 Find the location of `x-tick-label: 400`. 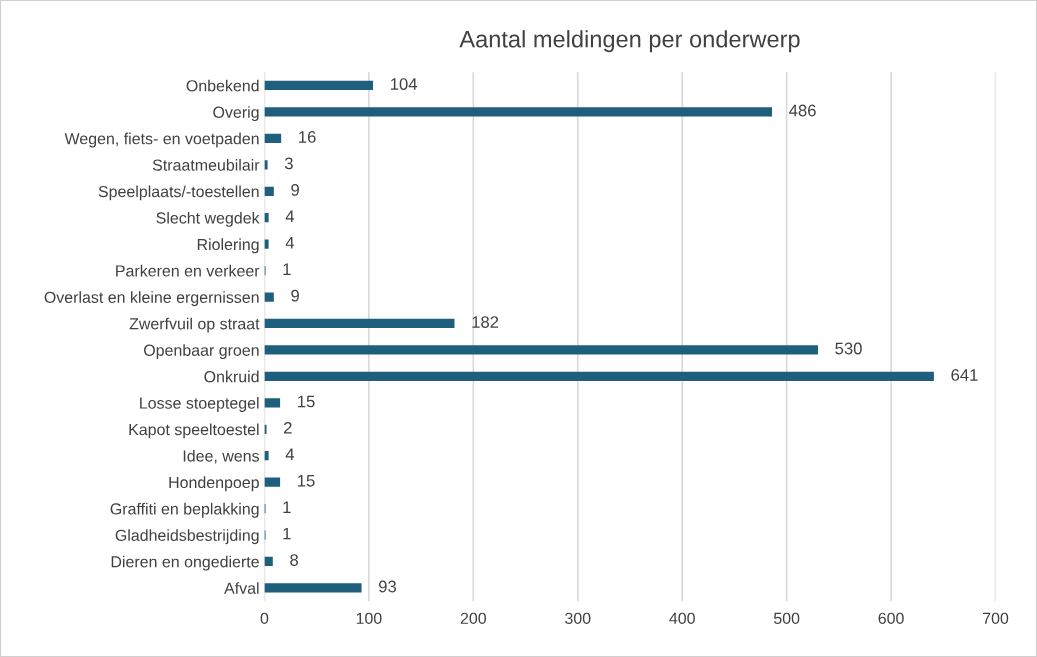

x-tick-label: 400 is located at coordinates (682, 618).